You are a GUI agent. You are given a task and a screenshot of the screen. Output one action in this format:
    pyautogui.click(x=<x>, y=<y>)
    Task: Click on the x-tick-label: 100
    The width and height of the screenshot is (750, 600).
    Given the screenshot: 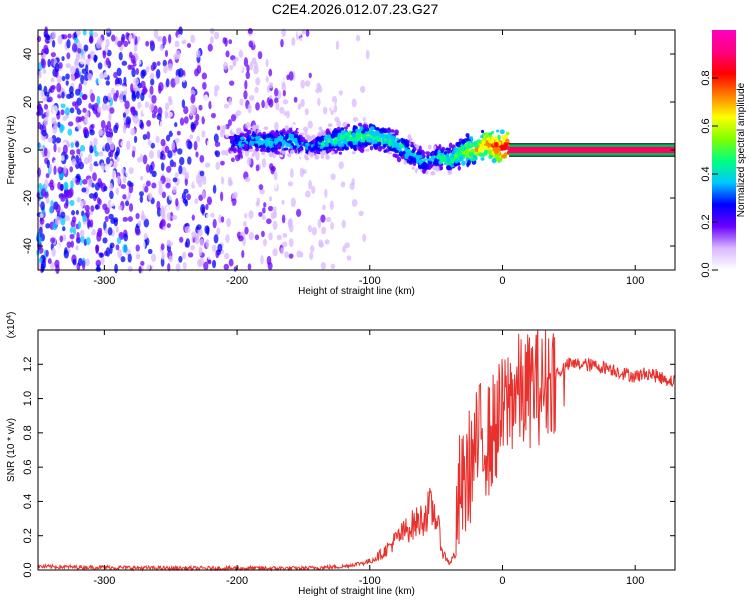 What is the action you would take?
    pyautogui.click(x=635, y=281)
    